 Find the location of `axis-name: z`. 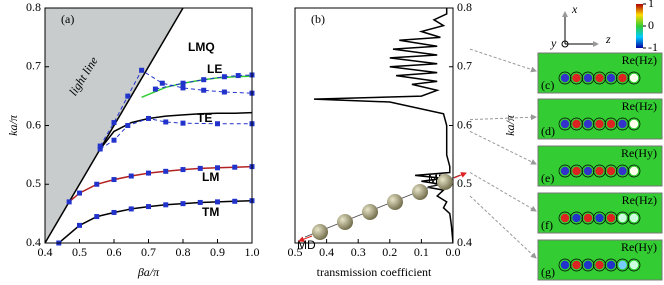

axis-name: z is located at coordinates (608, 39).